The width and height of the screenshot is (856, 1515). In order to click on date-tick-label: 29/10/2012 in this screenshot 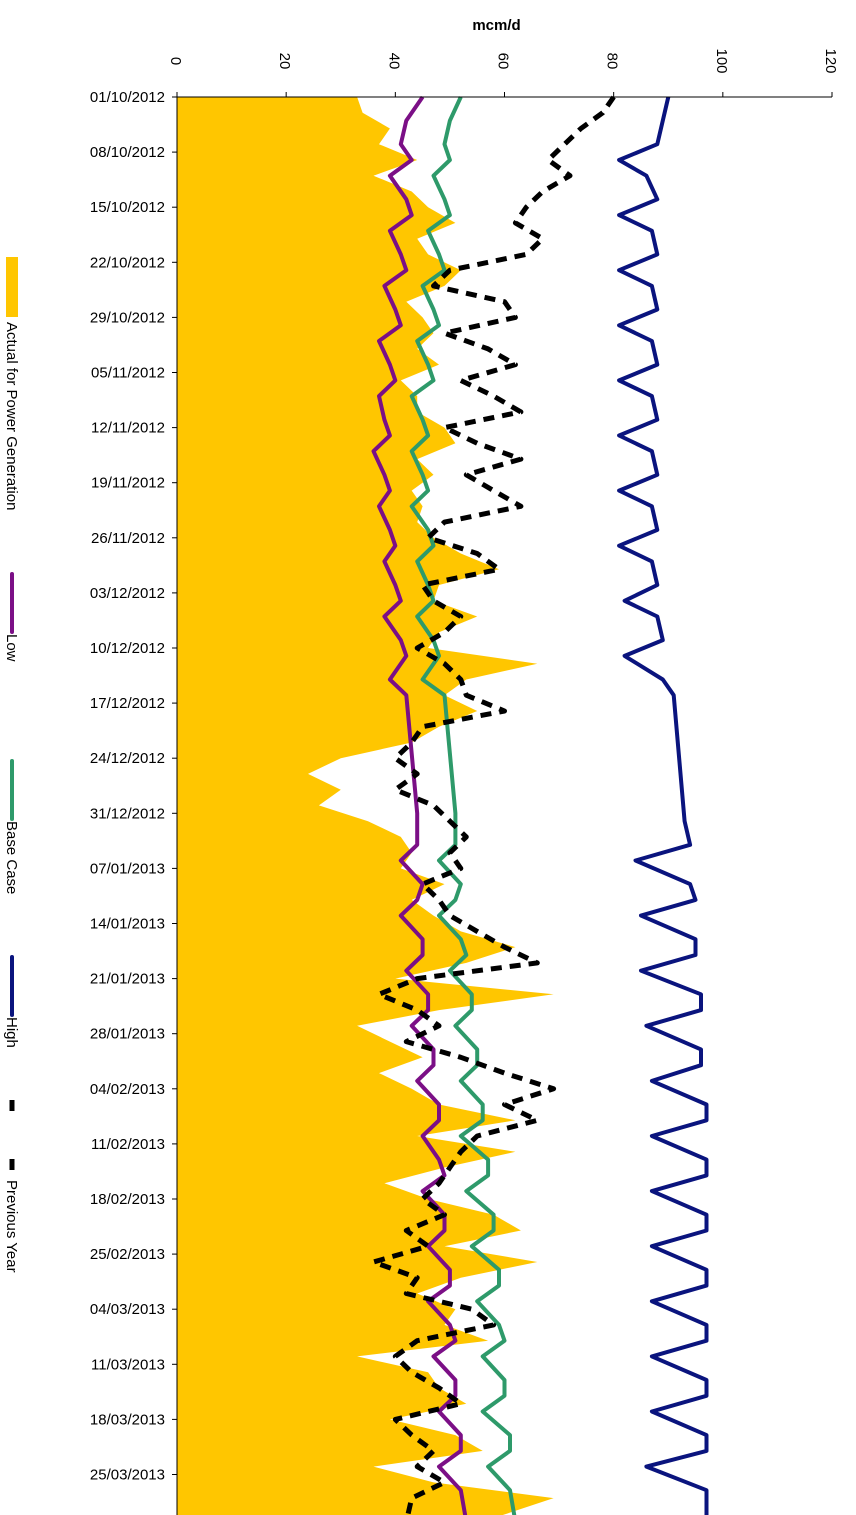, I will do `click(127, 317)`.